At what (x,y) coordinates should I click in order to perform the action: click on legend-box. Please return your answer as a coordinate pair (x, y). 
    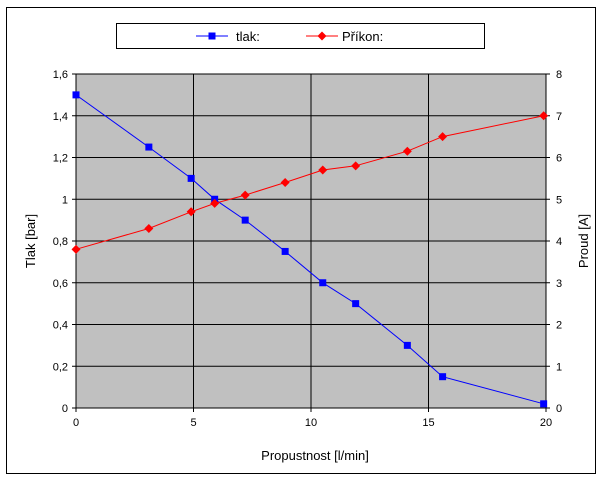
    Looking at the image, I should click on (300, 36).